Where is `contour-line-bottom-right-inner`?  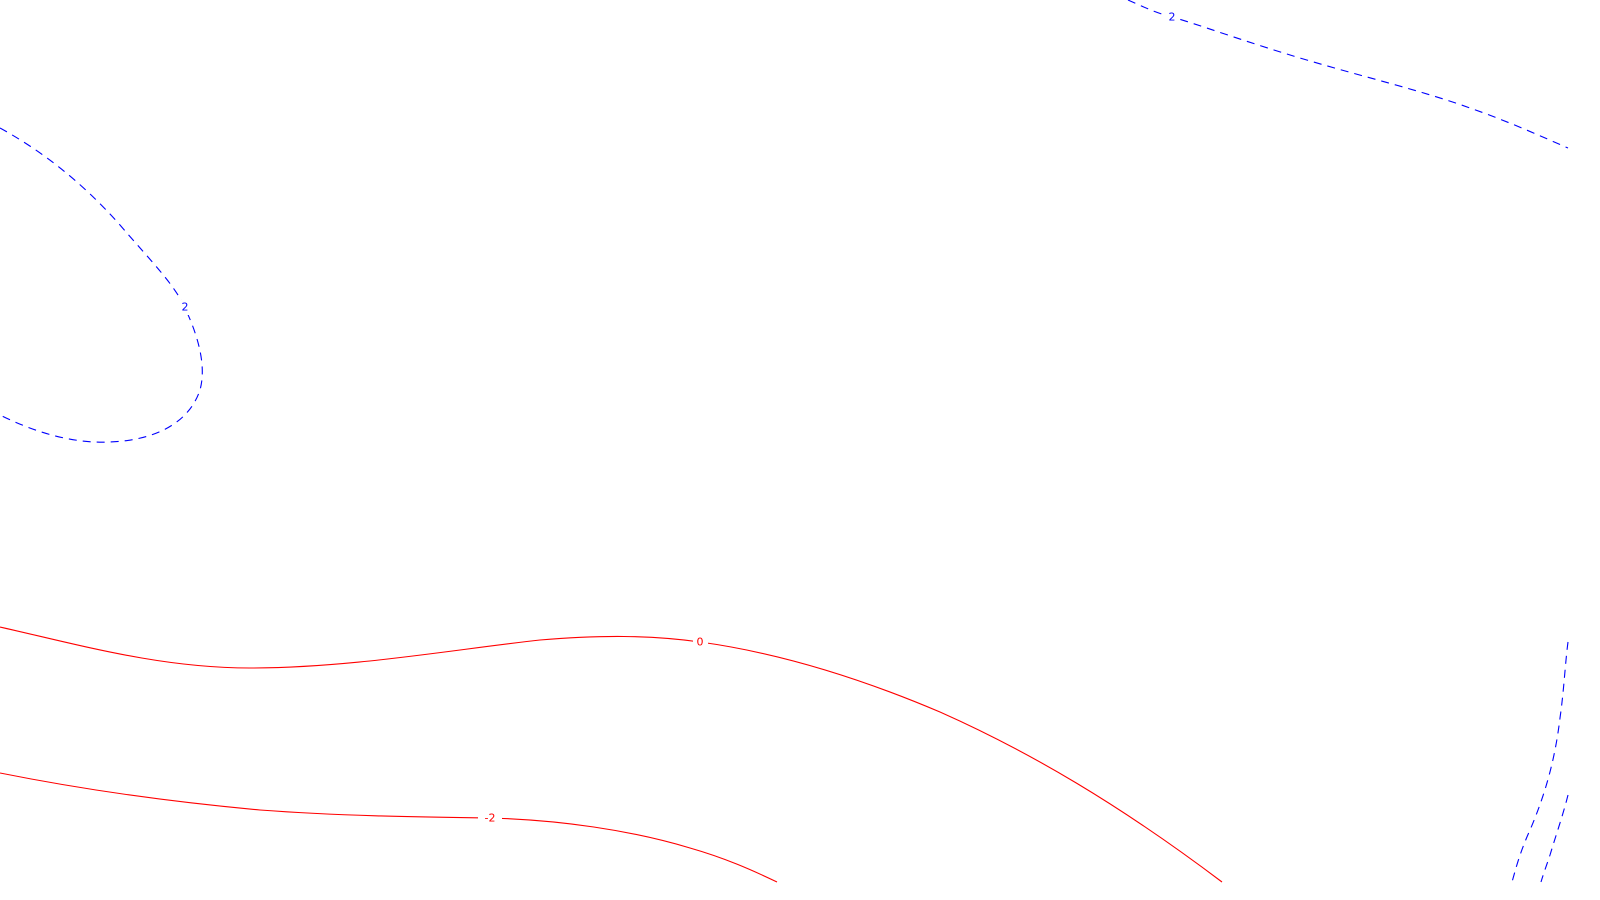 contour-line-bottom-right-inner is located at coordinates (1554, 838).